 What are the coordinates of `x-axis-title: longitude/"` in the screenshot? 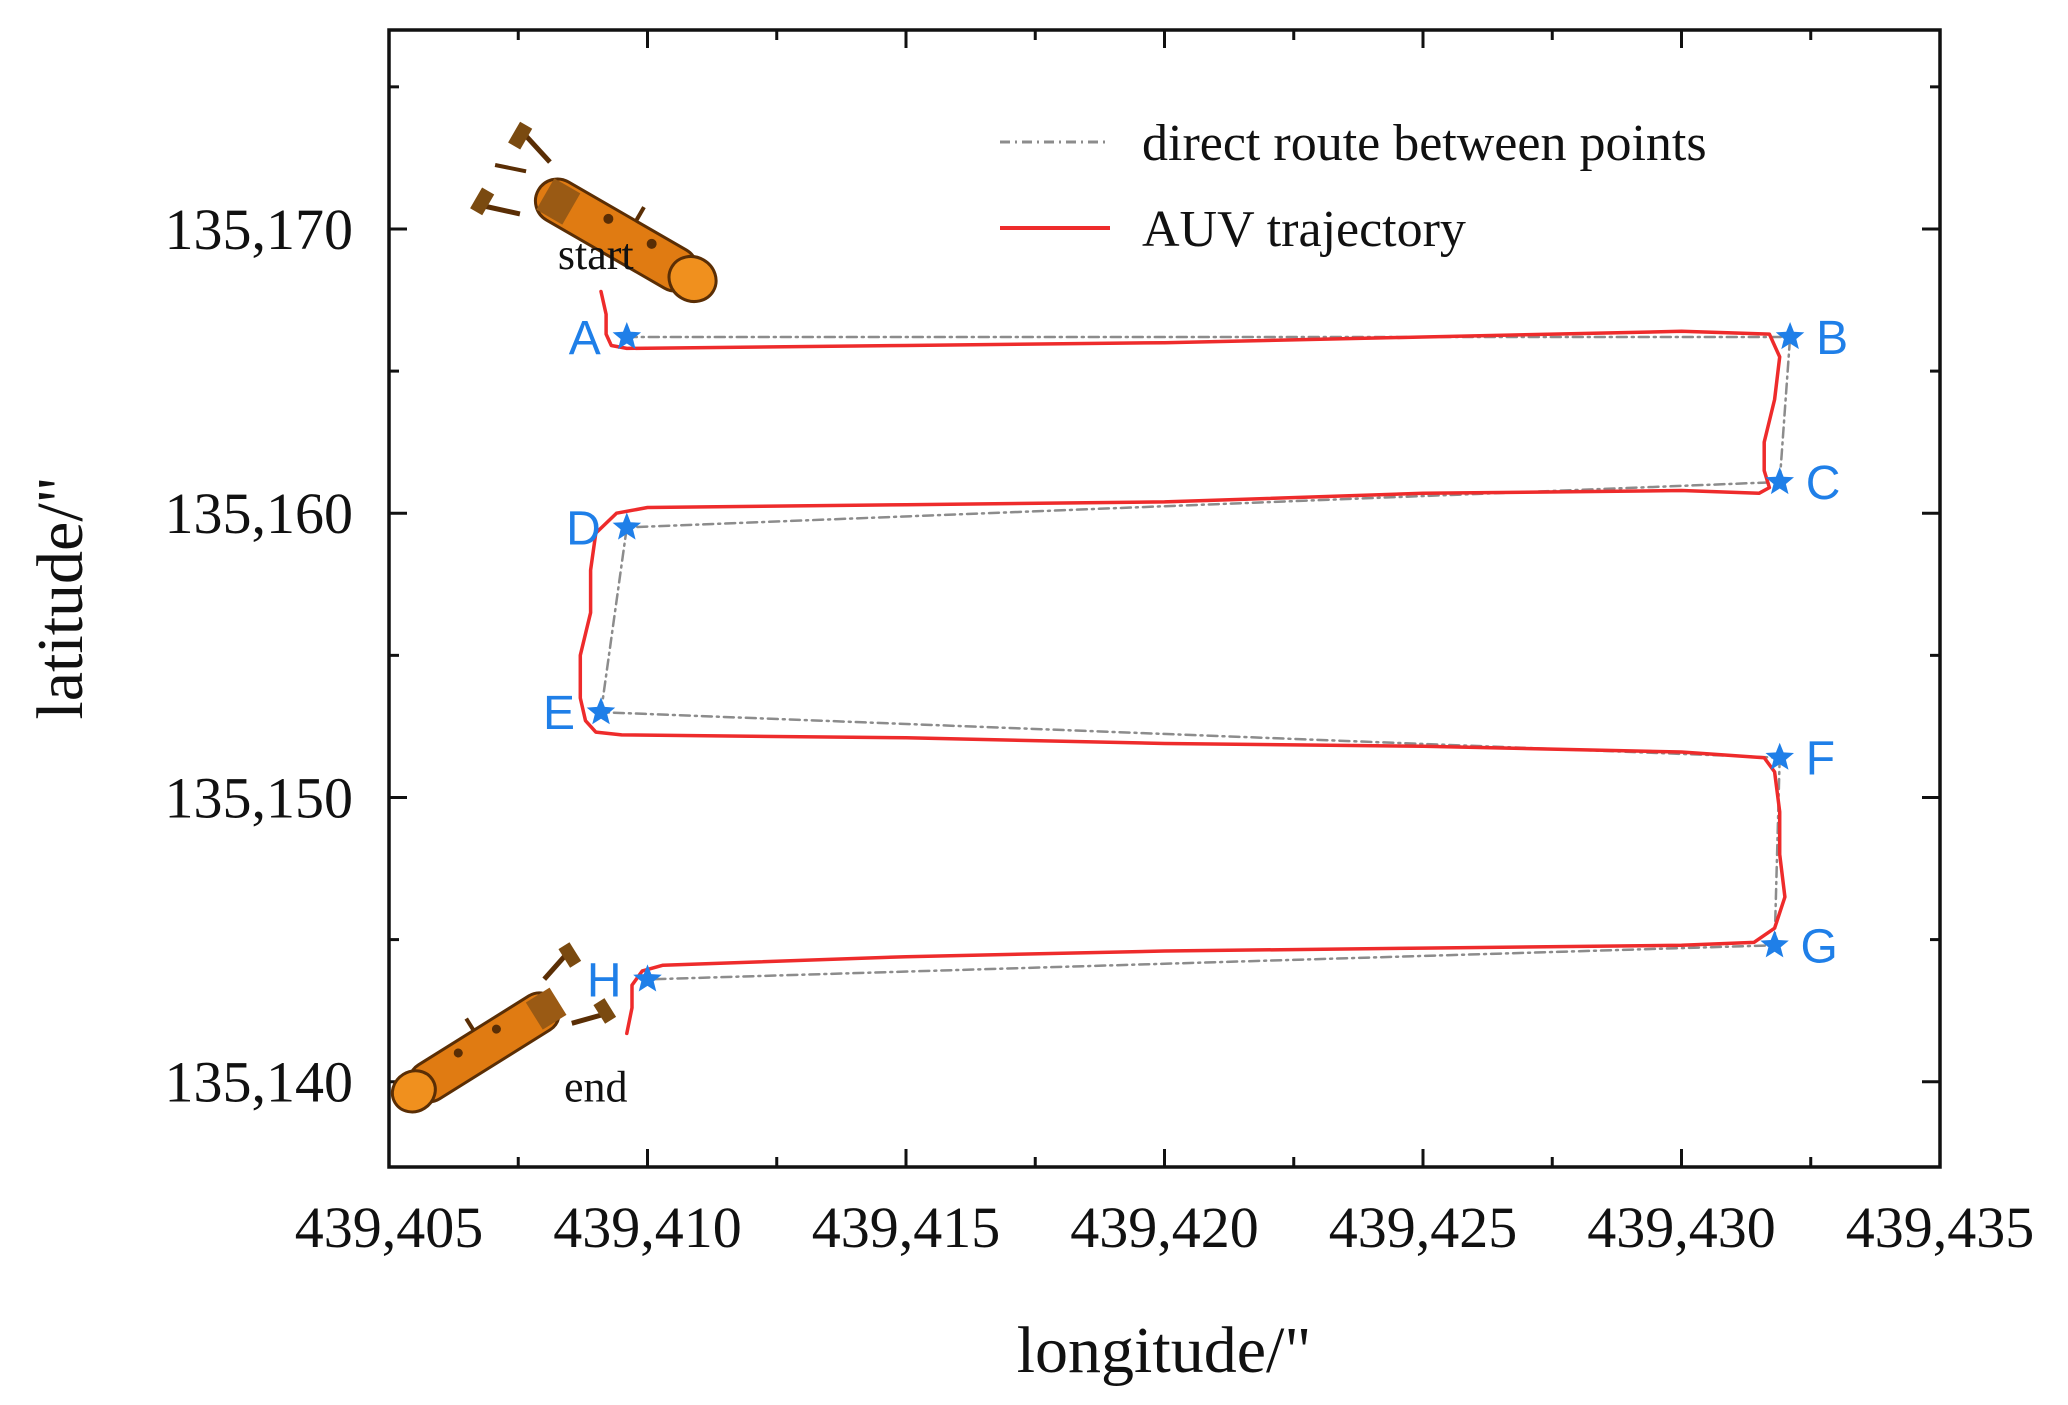 It's located at (1164, 1350).